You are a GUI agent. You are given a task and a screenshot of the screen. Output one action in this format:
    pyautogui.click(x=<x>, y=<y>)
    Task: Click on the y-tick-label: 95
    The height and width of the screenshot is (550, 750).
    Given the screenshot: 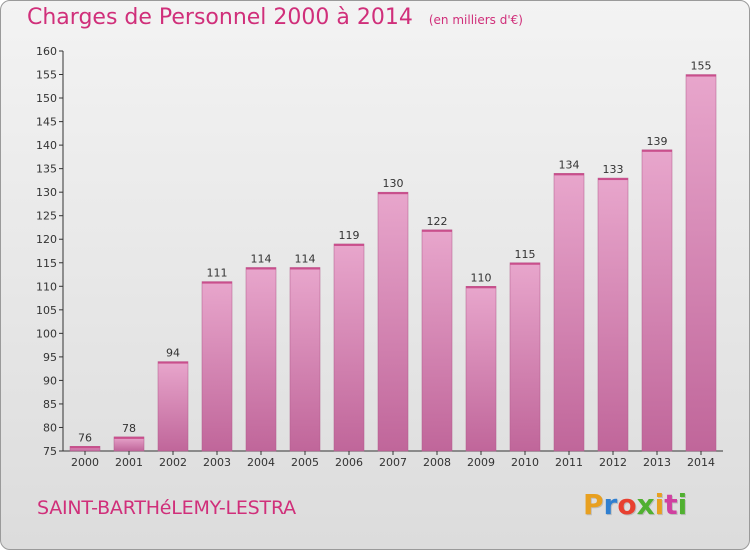 What is the action you would take?
    pyautogui.click(x=50, y=357)
    